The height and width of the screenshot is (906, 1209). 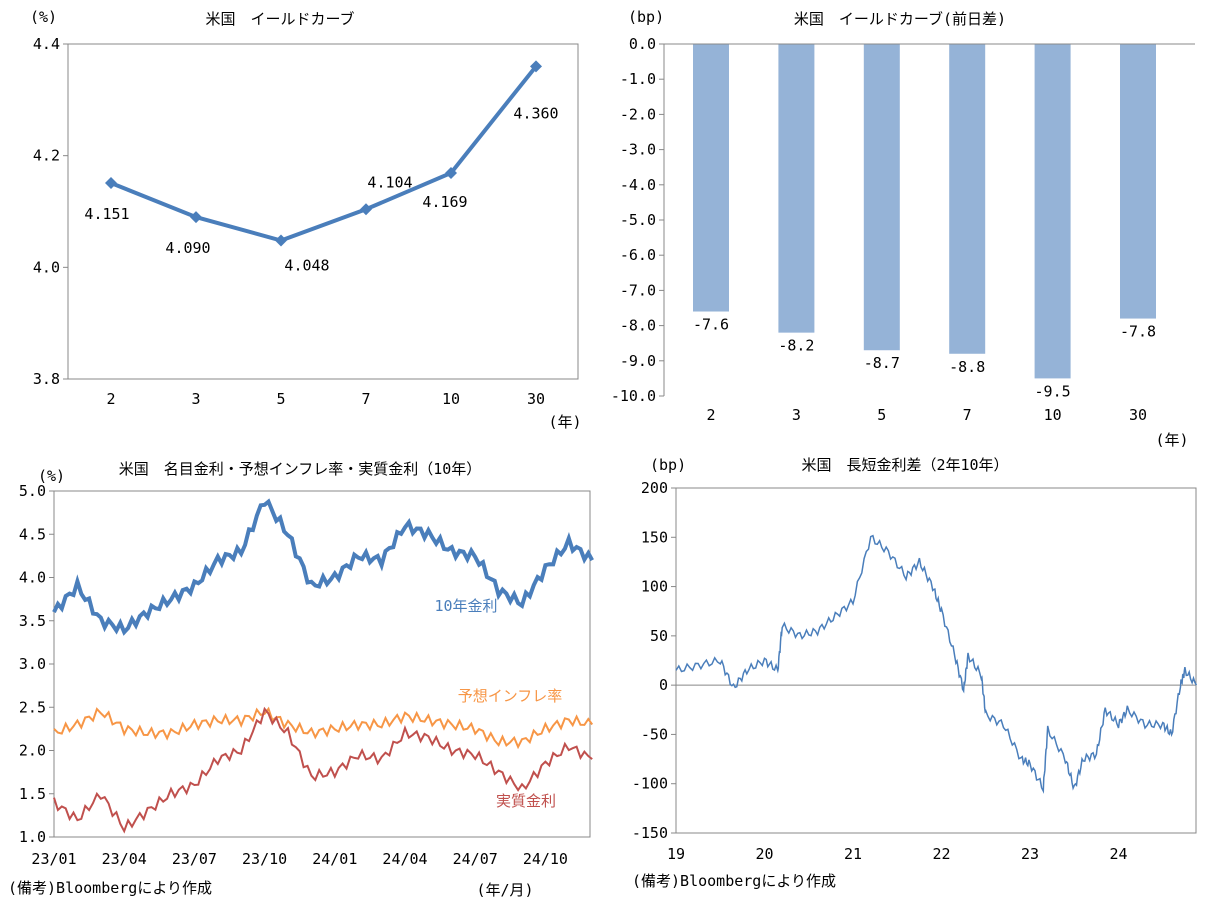 What do you see at coordinates (881, 415) in the screenshot?
I see `chart2-xtick-label: 5` at bounding box center [881, 415].